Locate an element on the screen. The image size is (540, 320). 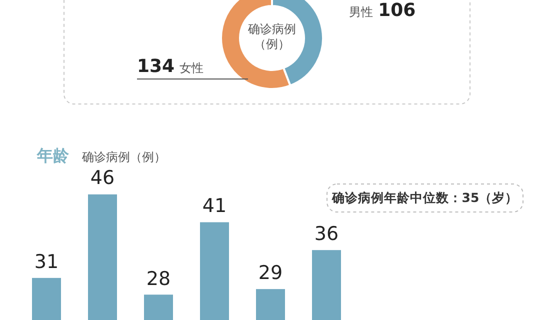
data-label: 36 is located at coordinates (326, 234).